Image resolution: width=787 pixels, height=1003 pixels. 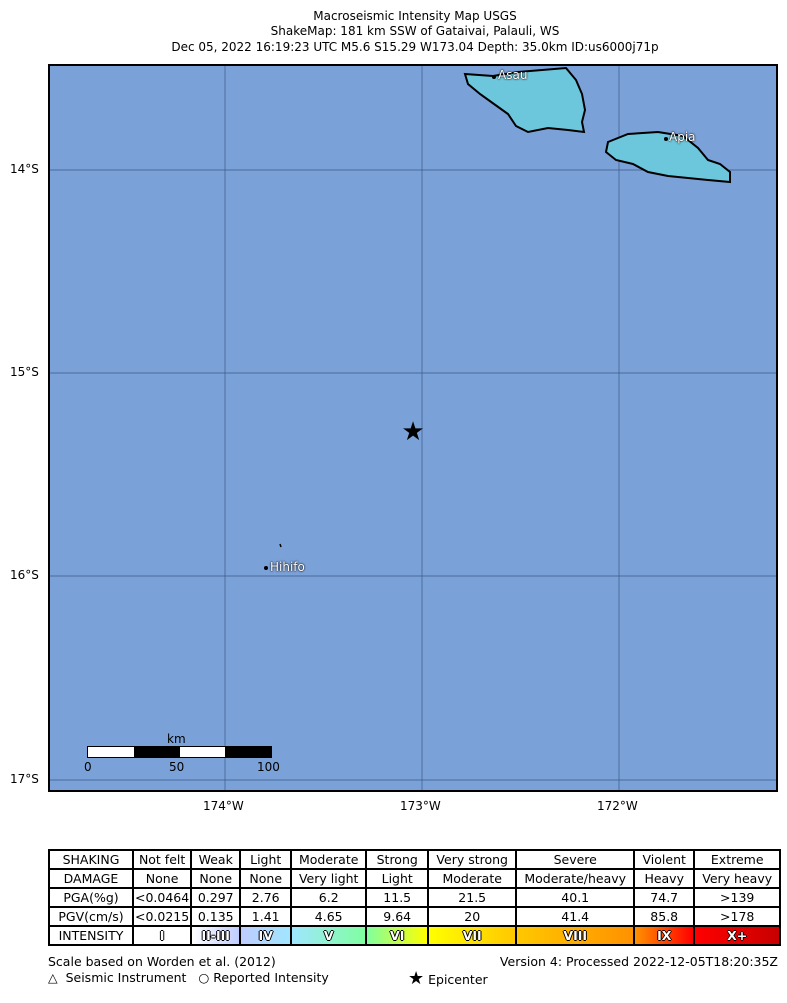 What do you see at coordinates (412, 432) in the screenshot?
I see `epicenter-star-icon: ★` at bounding box center [412, 432].